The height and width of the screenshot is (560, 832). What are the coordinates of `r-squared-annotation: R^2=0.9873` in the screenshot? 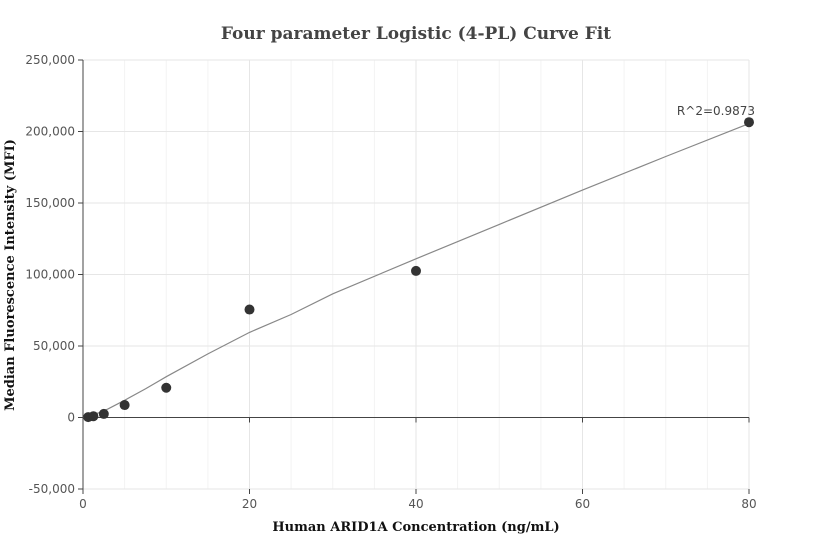 It's located at (716, 111).